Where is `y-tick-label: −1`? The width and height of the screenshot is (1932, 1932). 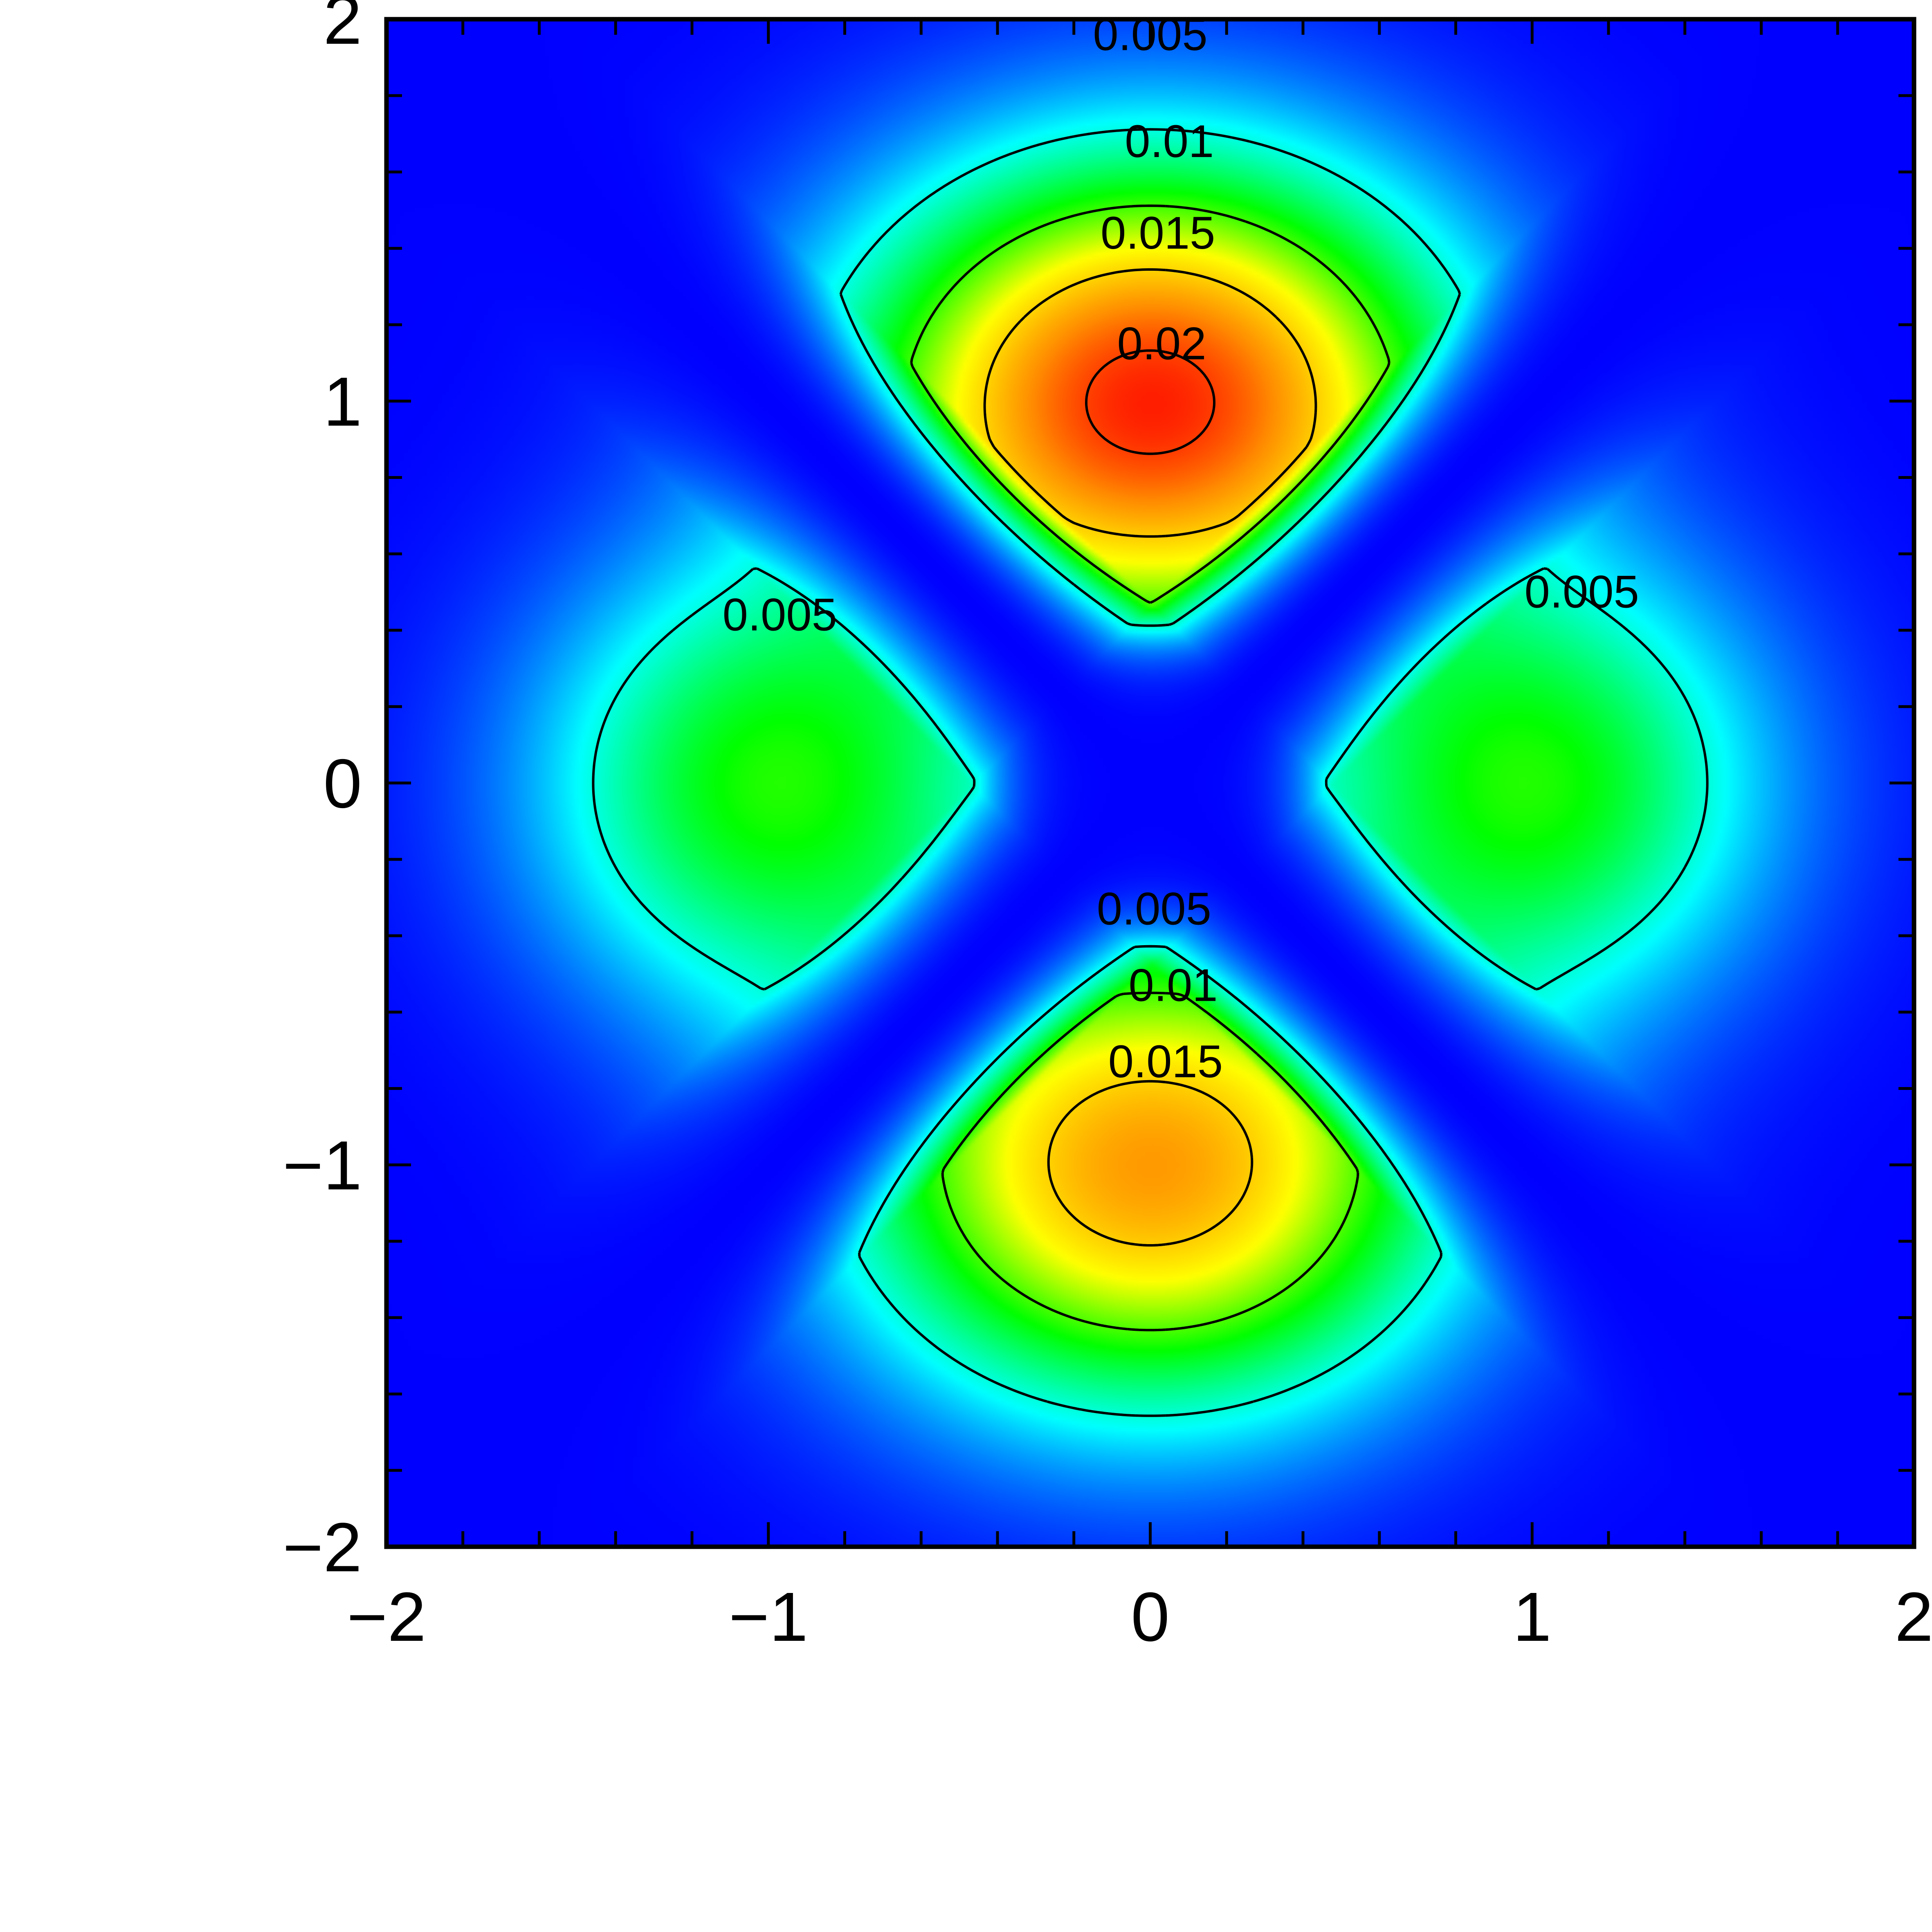
y-tick-label: −1 is located at coordinates (323, 1165).